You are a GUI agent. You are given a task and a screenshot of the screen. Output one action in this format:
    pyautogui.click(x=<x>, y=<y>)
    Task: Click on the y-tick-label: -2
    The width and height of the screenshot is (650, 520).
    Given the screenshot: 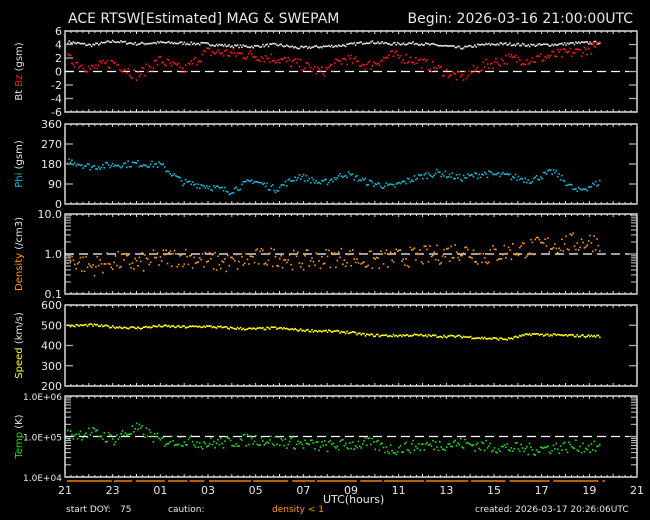 What is the action you would take?
    pyautogui.click(x=56, y=85)
    